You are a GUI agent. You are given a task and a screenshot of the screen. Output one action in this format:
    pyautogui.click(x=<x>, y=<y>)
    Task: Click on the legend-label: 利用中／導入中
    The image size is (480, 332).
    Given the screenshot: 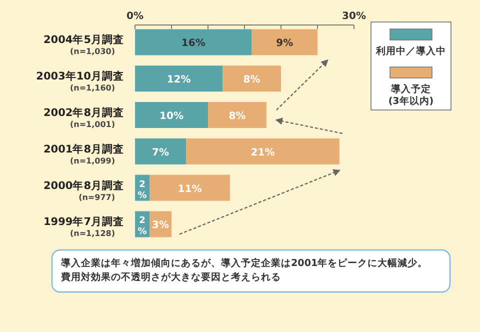 What is the action you would take?
    pyautogui.click(x=410, y=51)
    